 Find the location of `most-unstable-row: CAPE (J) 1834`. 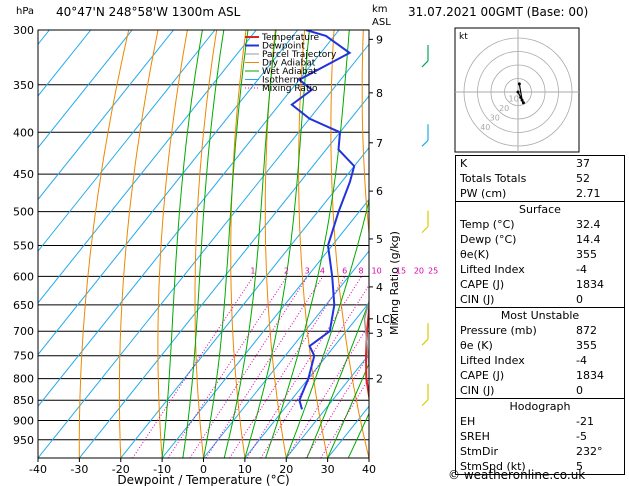

most-unstable-row: CAPE (J) 1834 is located at coordinates (540, 375).